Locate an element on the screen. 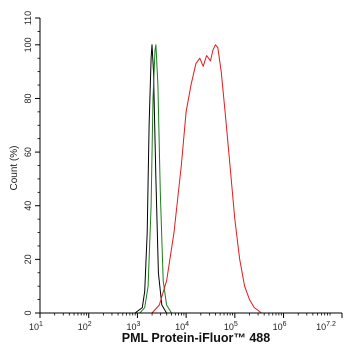  y-tick-label: 110 is located at coordinates (28, 18).